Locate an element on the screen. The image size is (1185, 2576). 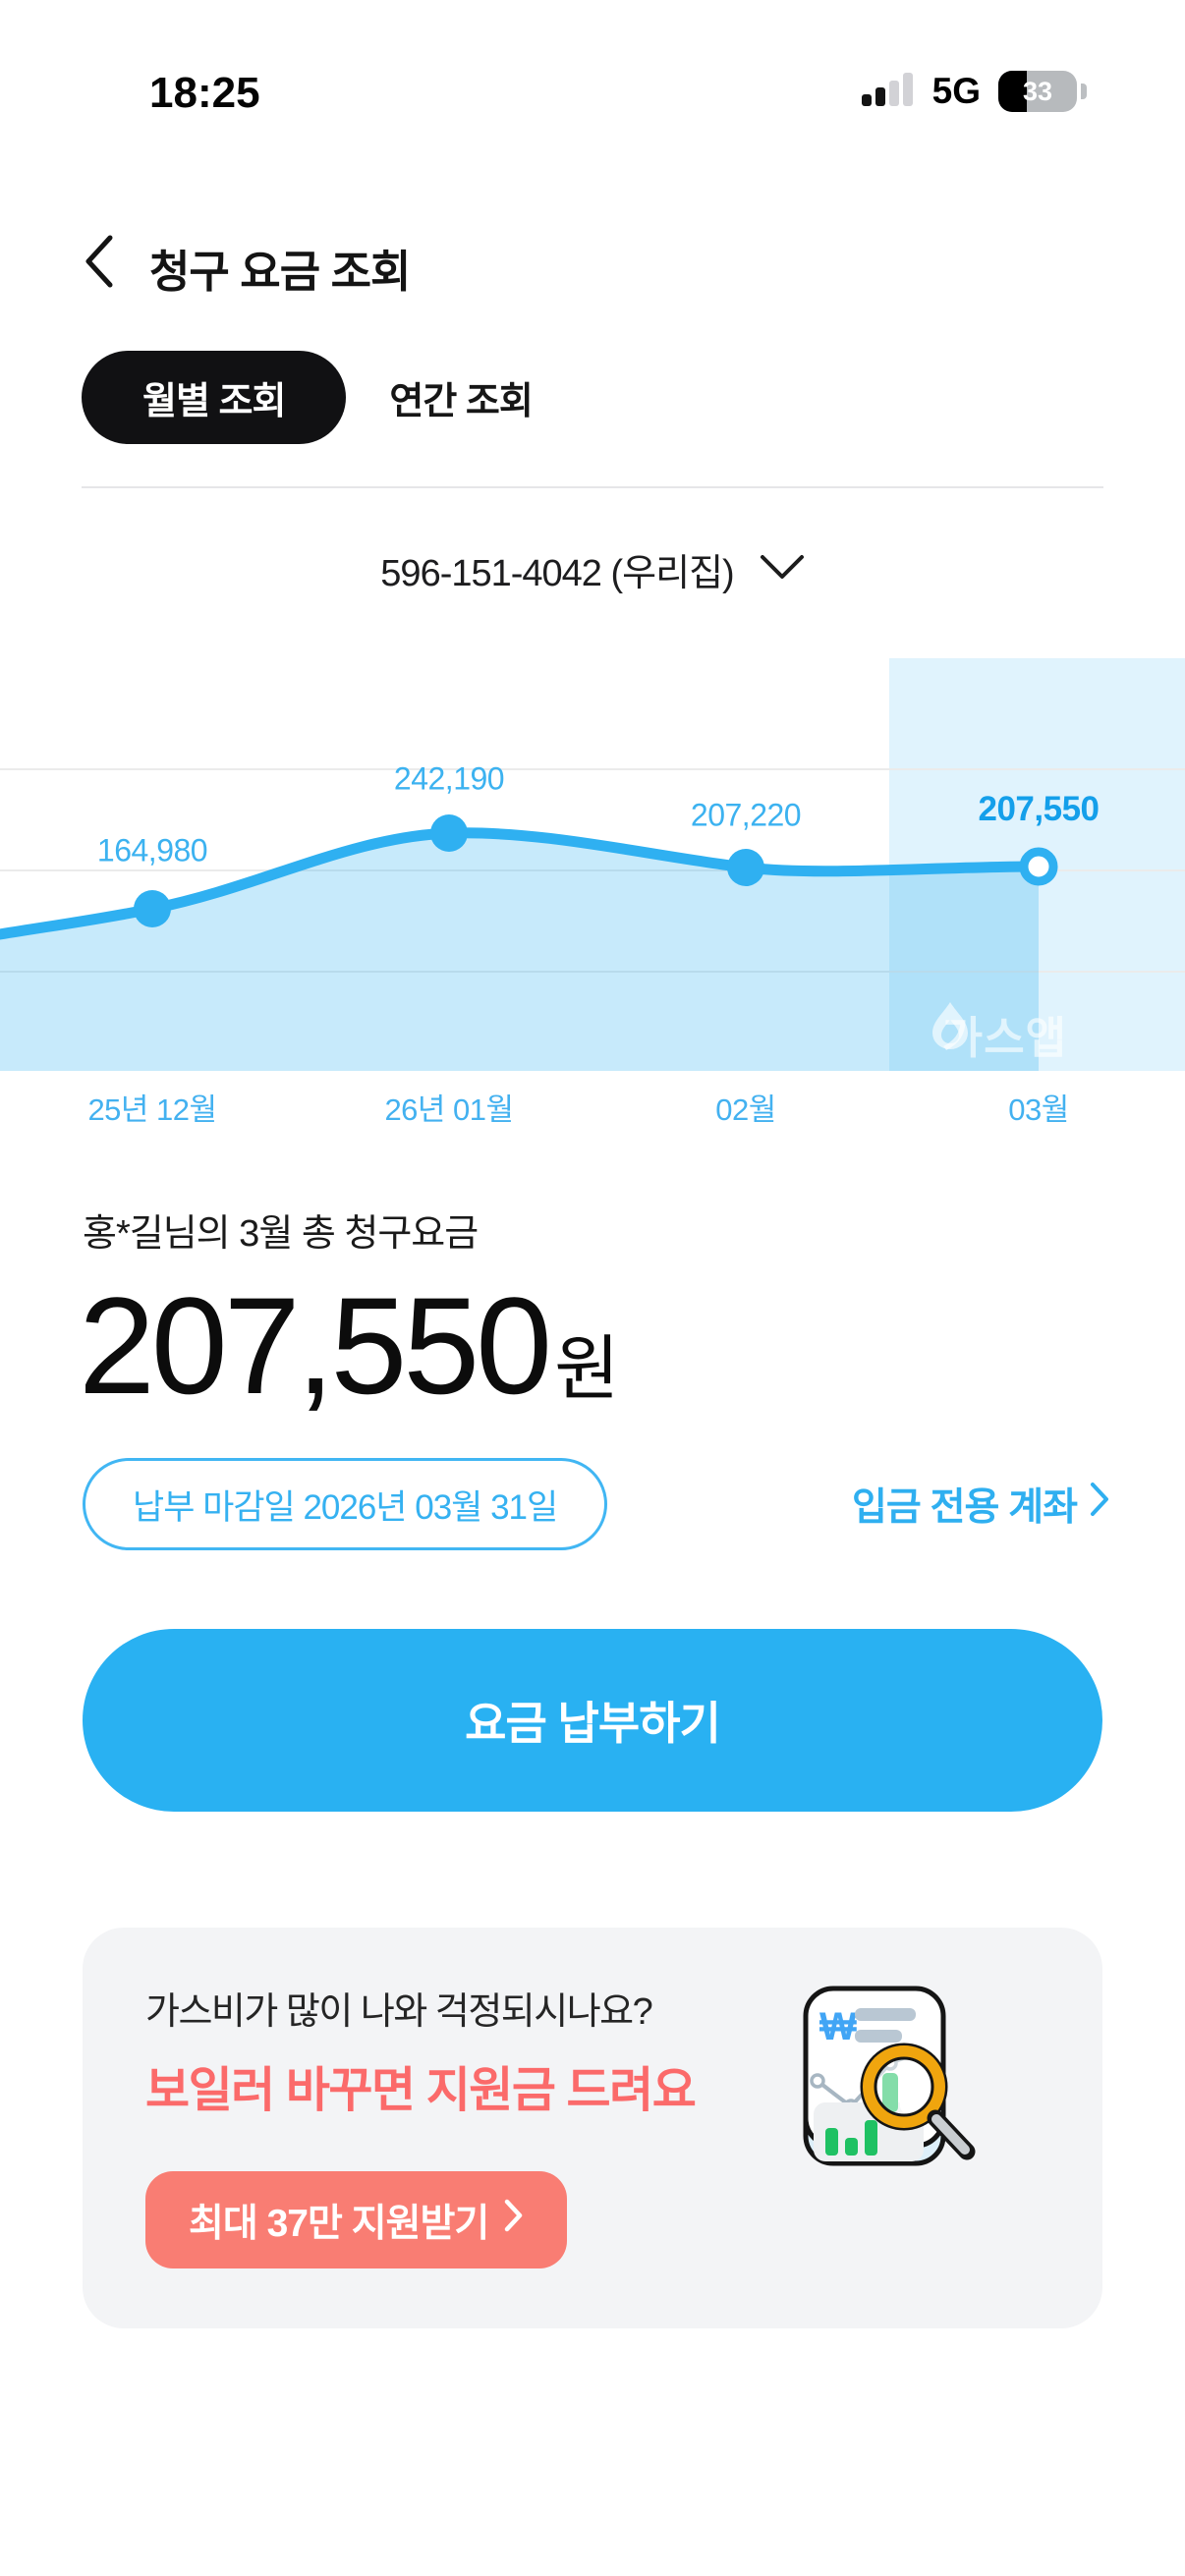
chart-value-label: 164,980 is located at coordinates (152, 850).